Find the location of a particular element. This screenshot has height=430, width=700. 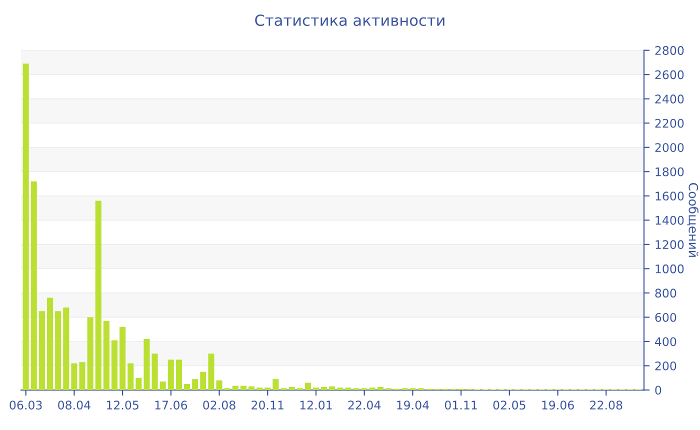

y-tick-label: 2600 is located at coordinates (669, 75).